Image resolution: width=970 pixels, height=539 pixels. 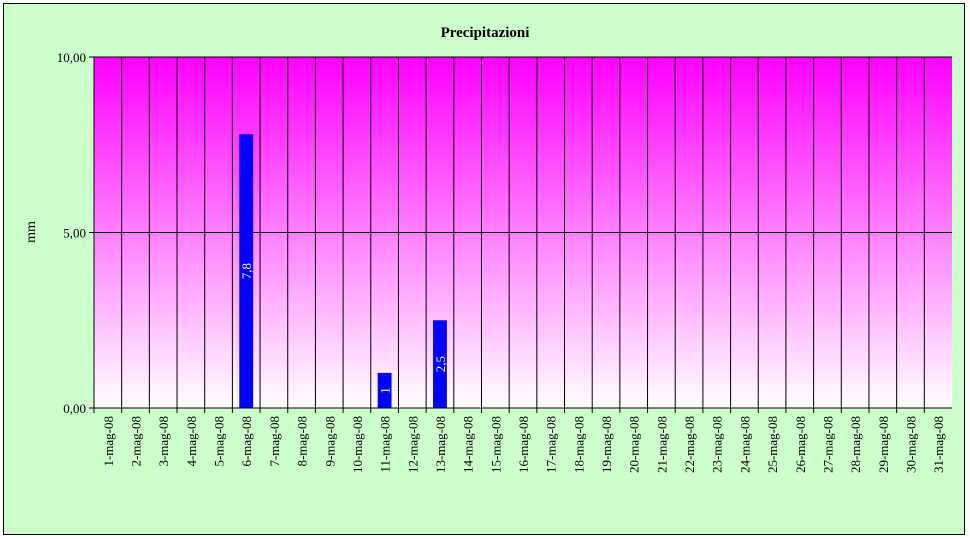 I want to click on y-tick-label: 5,00, so click(x=74, y=233).